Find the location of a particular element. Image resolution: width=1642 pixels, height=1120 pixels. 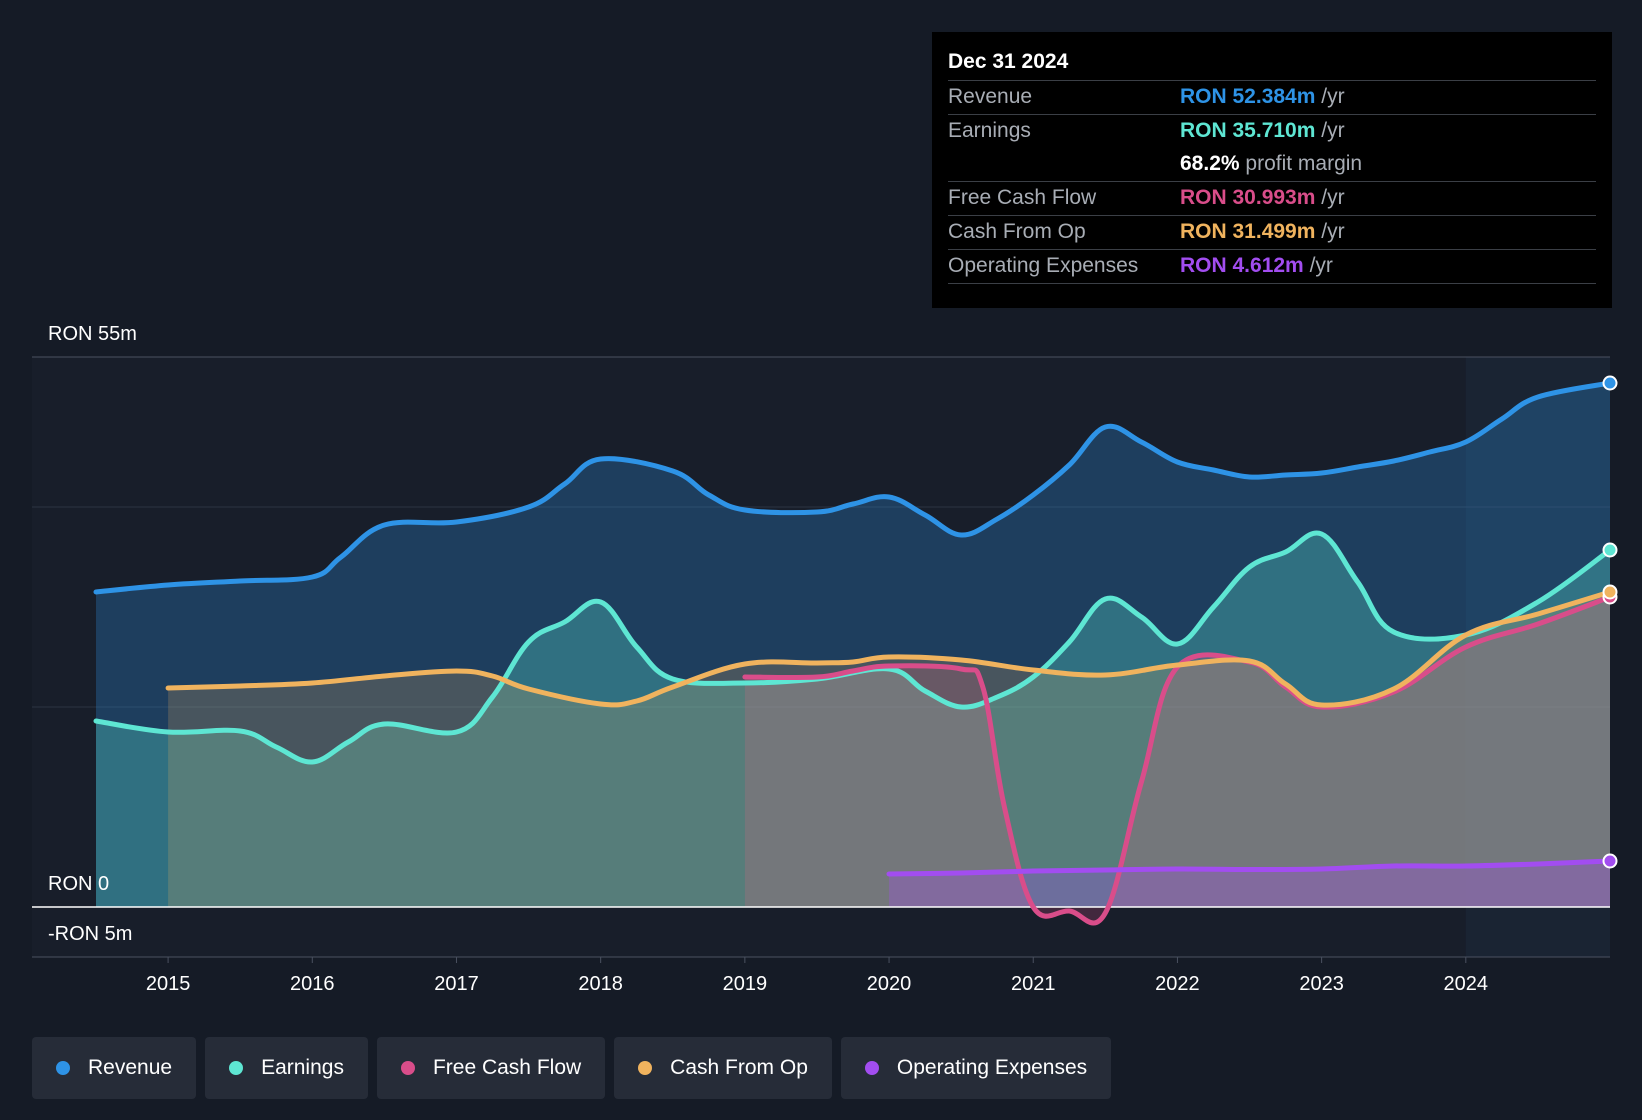

tooltip-row-free-cash-flow: Free Cash Flow RON 30.993m /yr is located at coordinates (1272, 199).